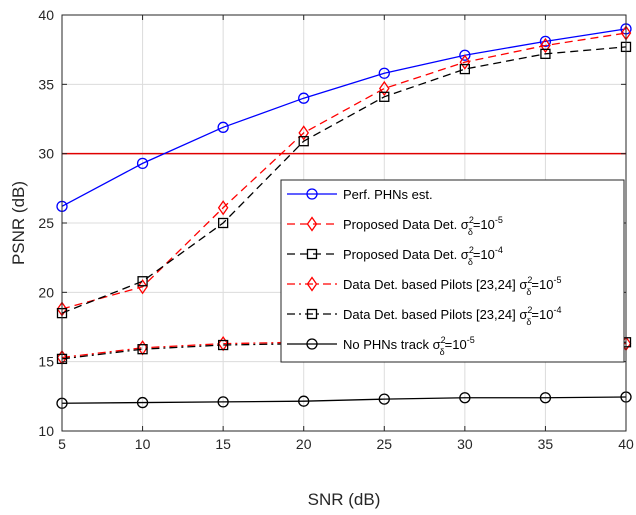  What do you see at coordinates (465, 444) in the screenshot?
I see `x-tick-label: 30` at bounding box center [465, 444].